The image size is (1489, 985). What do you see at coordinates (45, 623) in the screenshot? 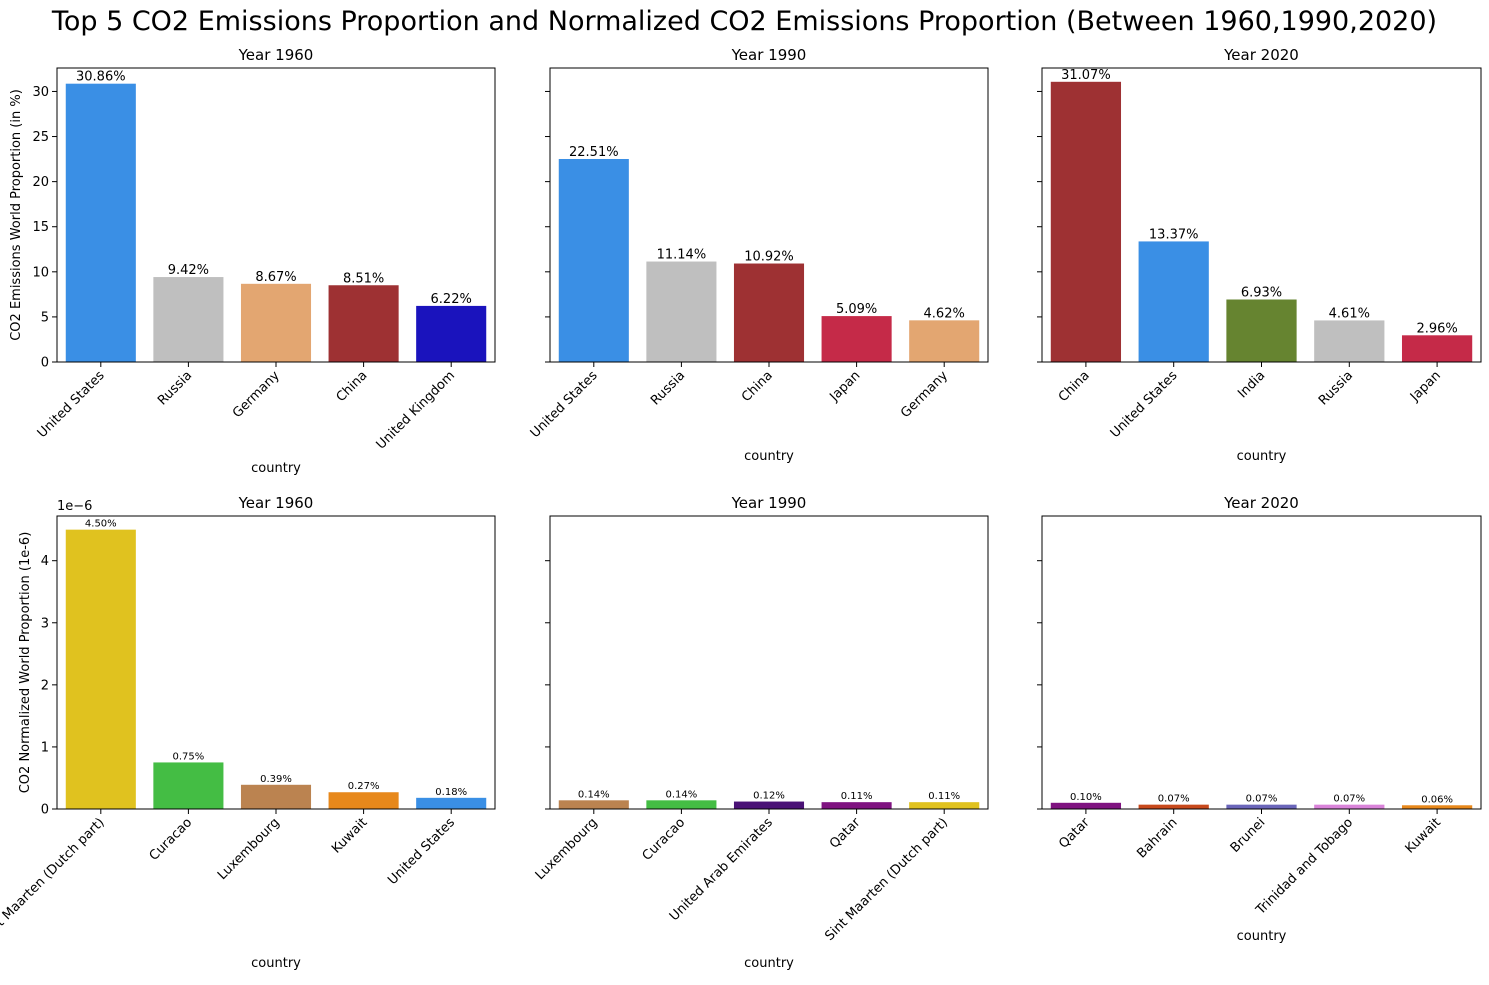
I see `y-tick-label: 3` at bounding box center [45, 623].